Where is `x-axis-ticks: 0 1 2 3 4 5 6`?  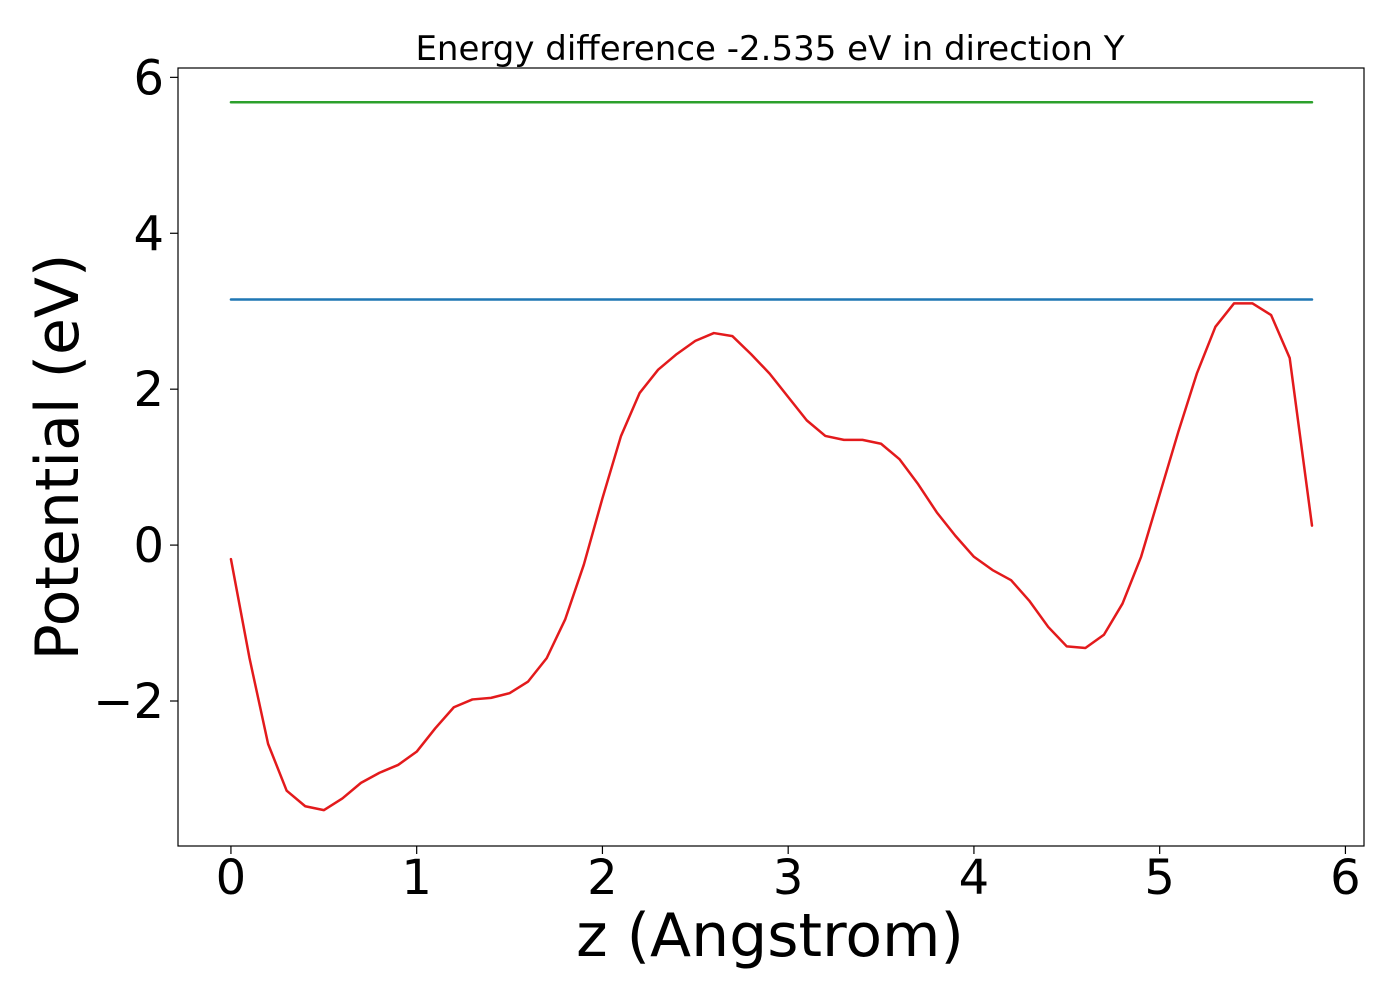
x-axis-ticks: 0 1 2 3 4 5 6 is located at coordinates (788, 876).